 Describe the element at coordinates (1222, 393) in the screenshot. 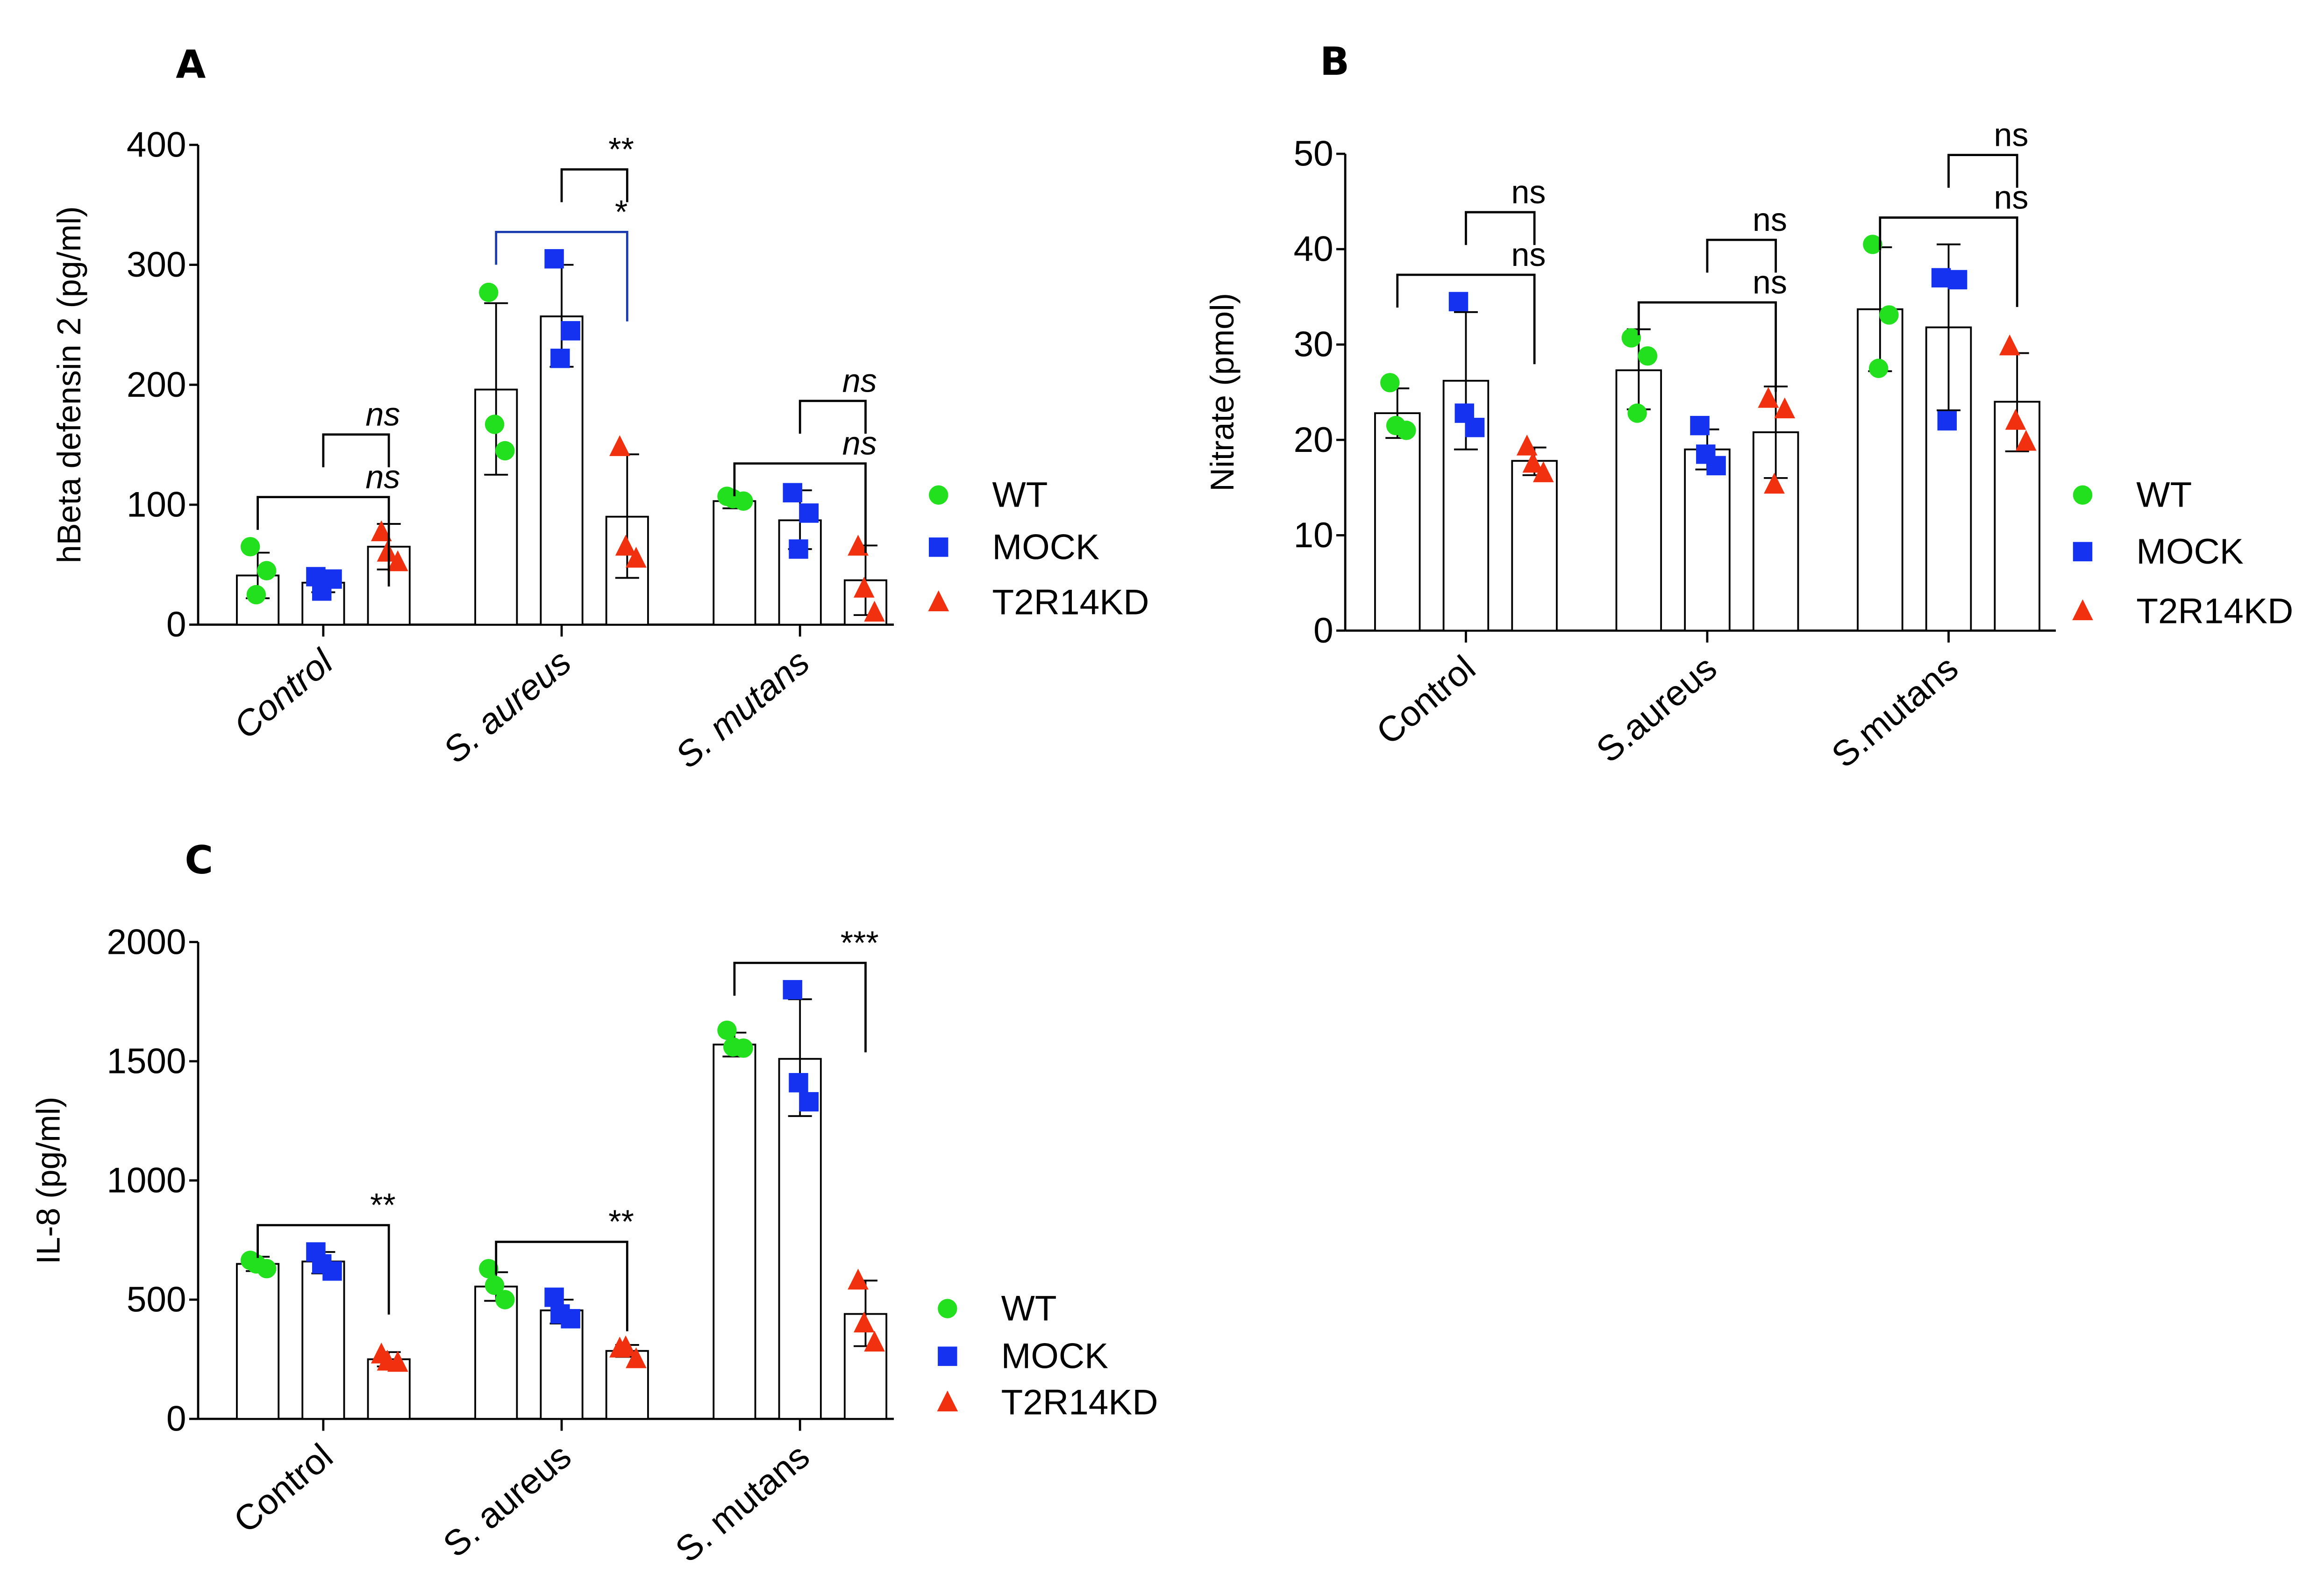

I see `y-axis-label: Nitrate (pmol)` at that location.